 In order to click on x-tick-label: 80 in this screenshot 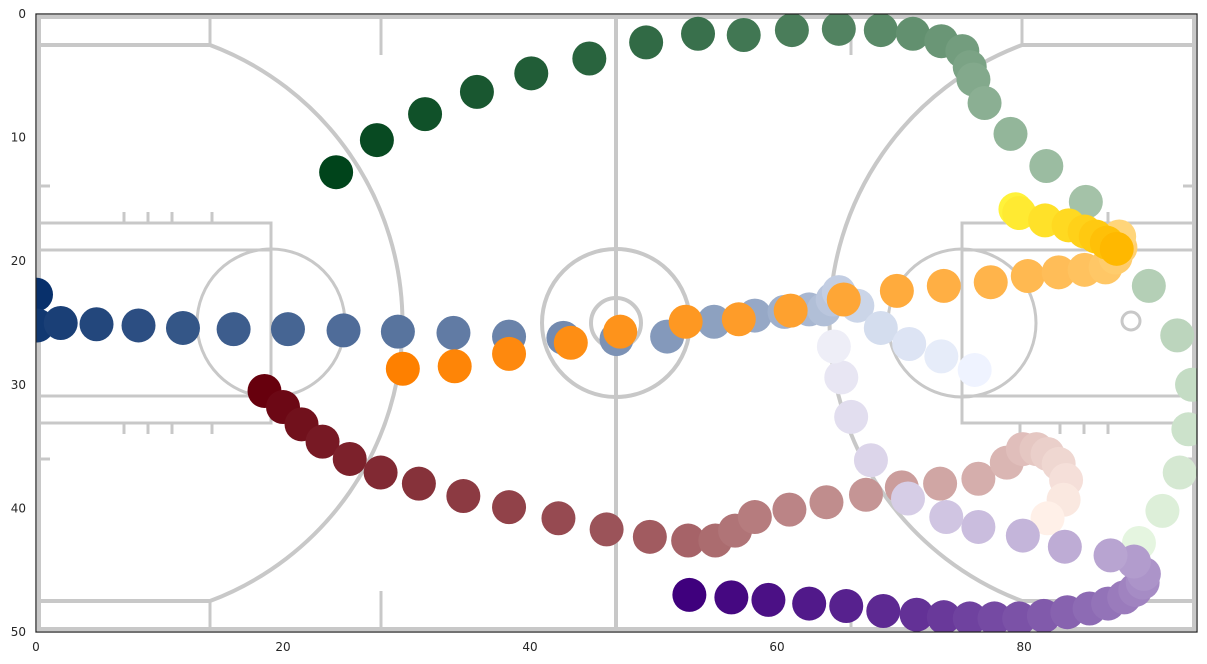, I will do `click(1023, 647)`.